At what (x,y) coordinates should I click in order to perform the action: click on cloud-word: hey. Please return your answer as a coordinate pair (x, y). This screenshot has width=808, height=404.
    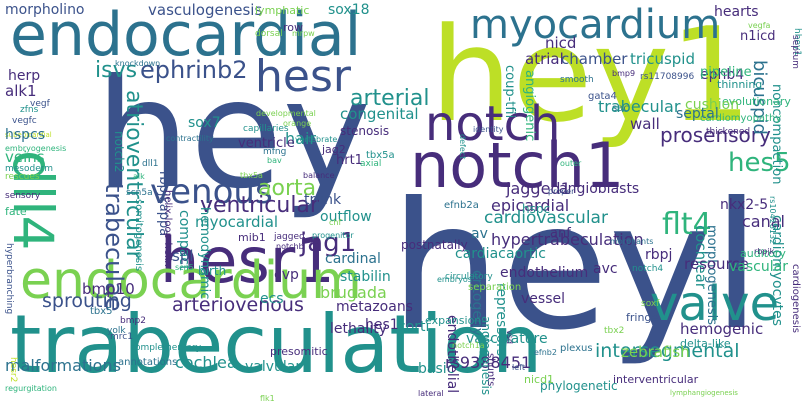
    Looking at the image, I should click on (233, 135).